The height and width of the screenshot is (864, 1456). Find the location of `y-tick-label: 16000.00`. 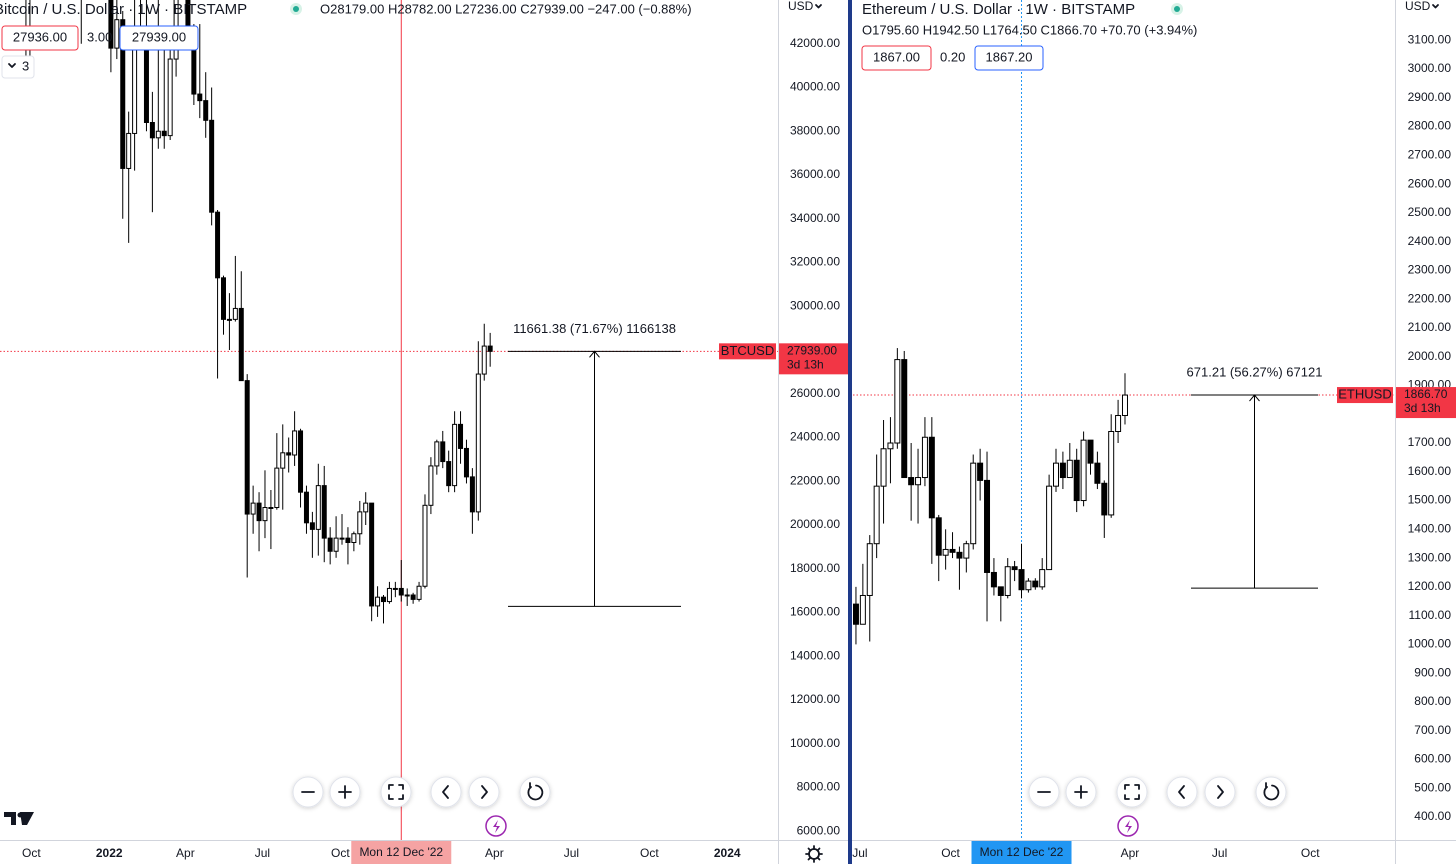

y-tick-label: 16000.00 is located at coordinates (815, 612).